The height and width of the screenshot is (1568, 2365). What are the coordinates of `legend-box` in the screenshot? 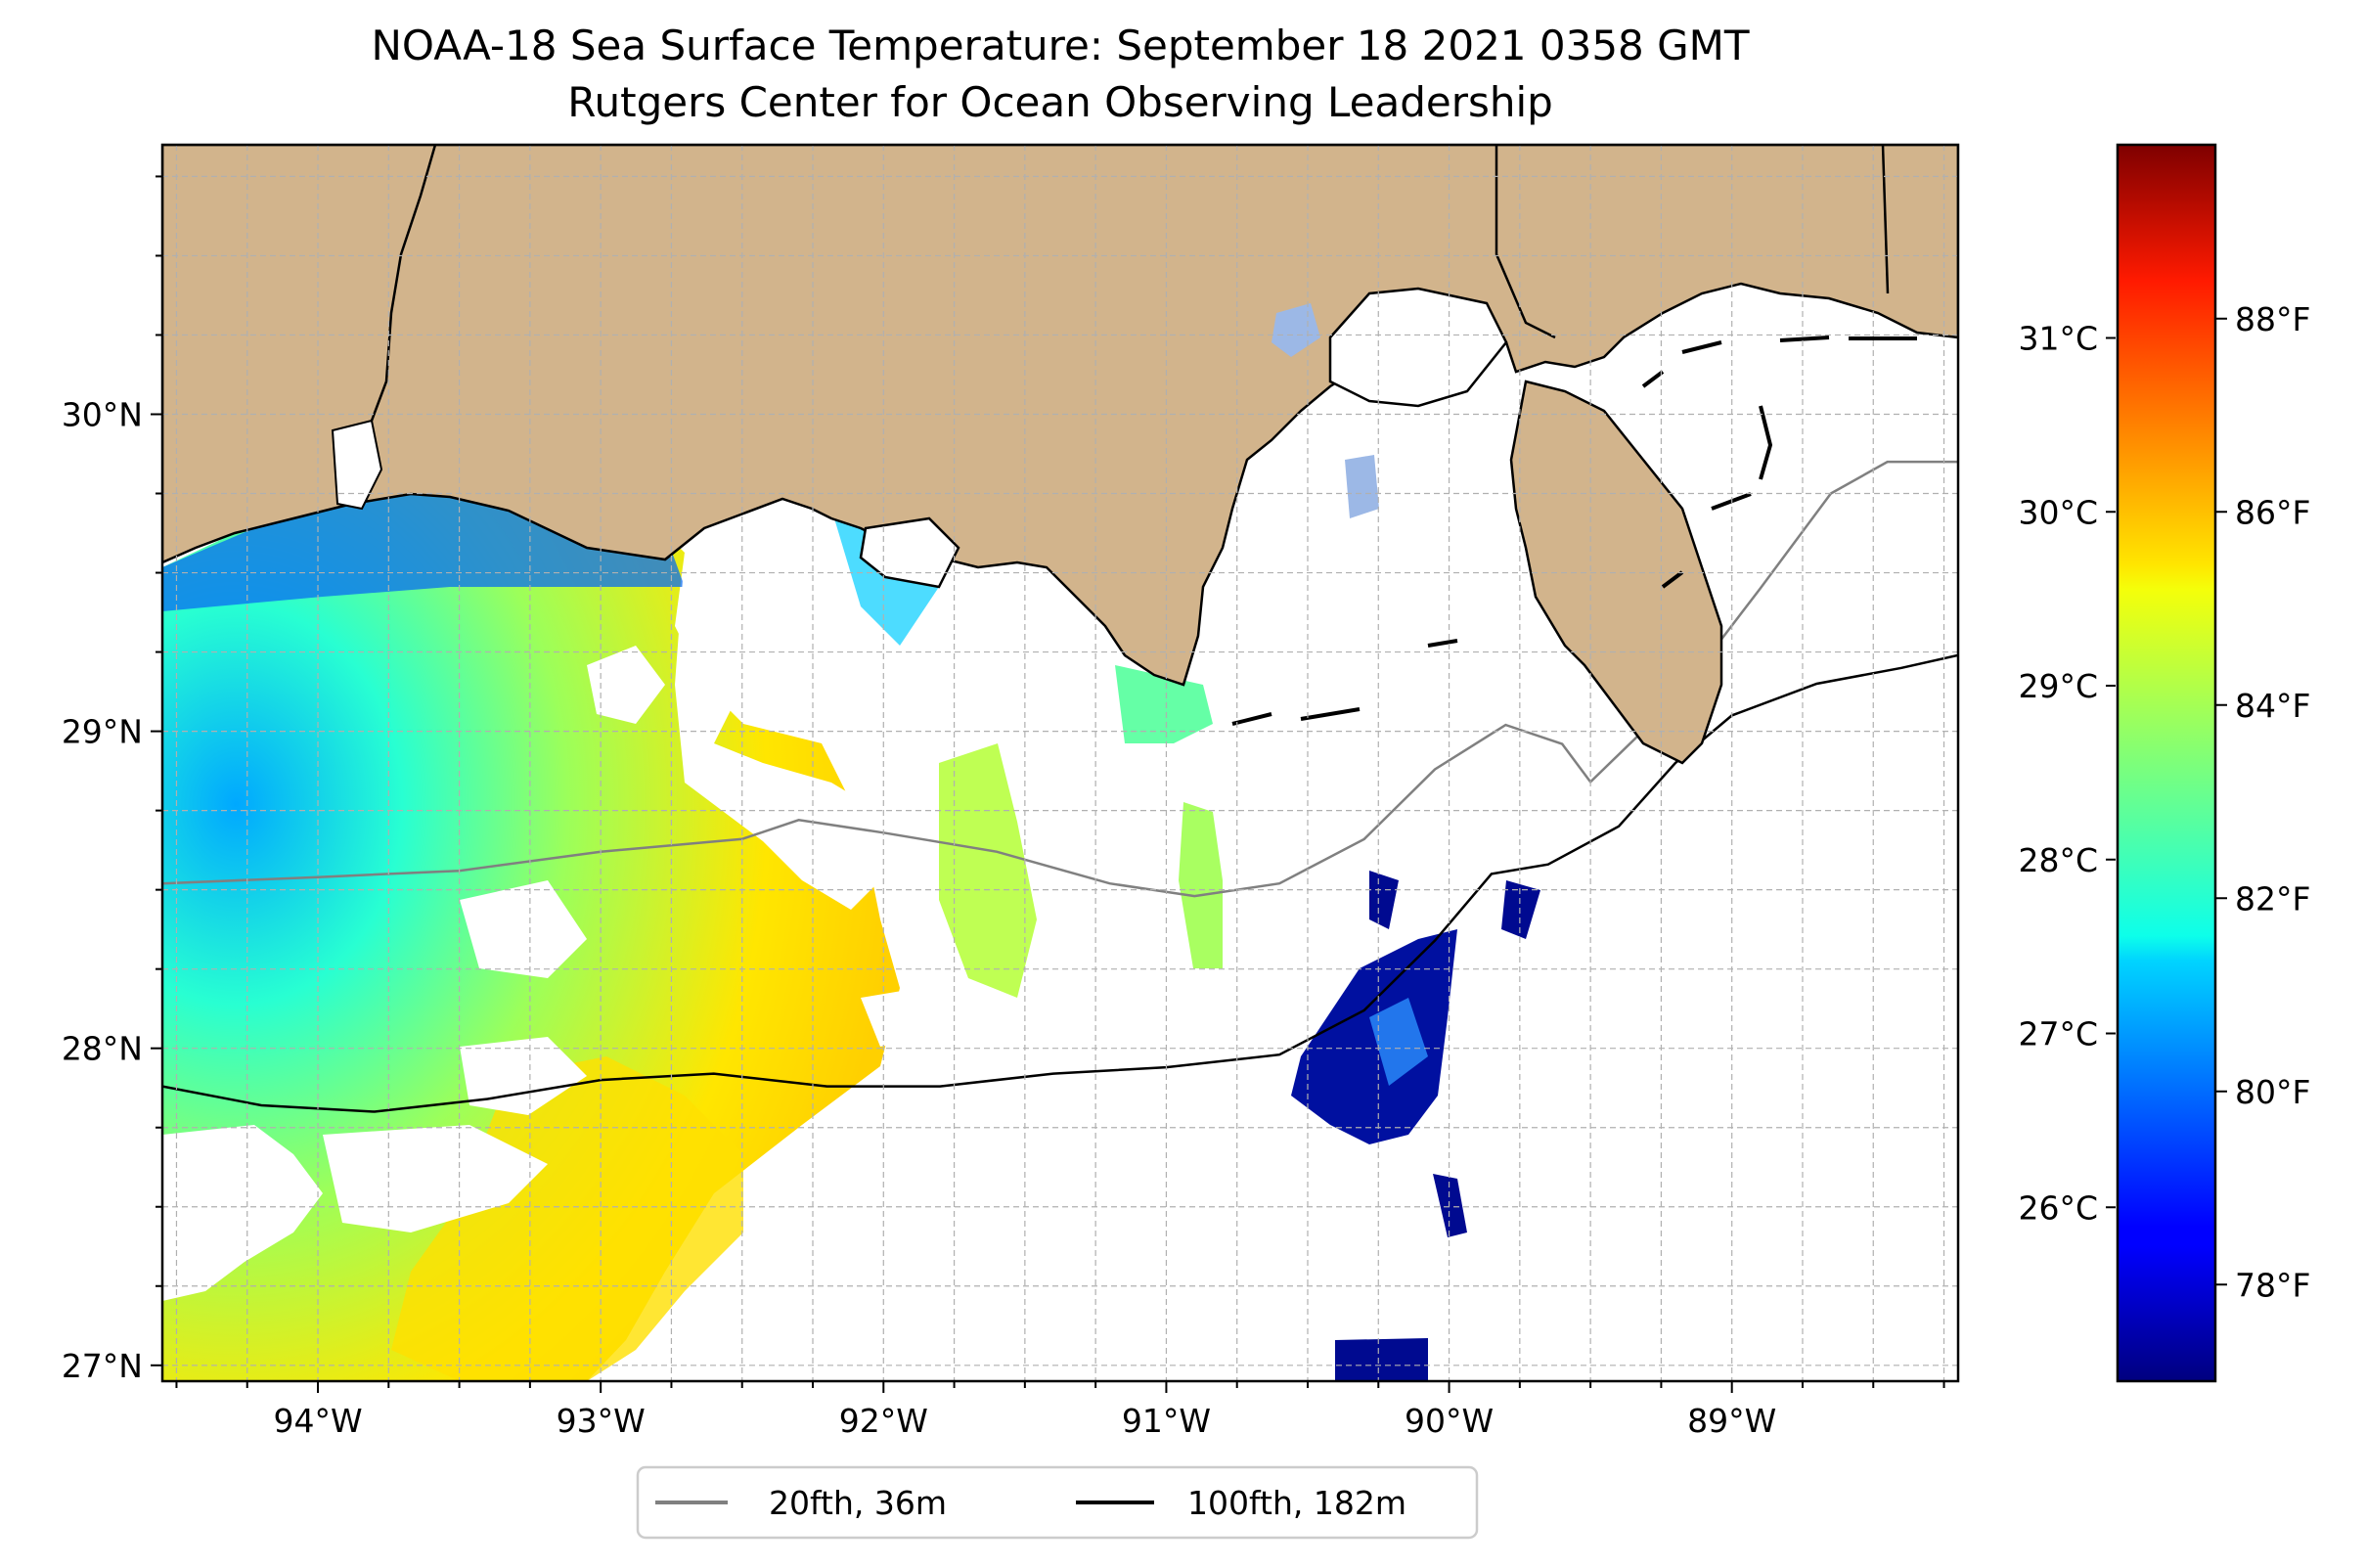 It's located at (1057, 1502).